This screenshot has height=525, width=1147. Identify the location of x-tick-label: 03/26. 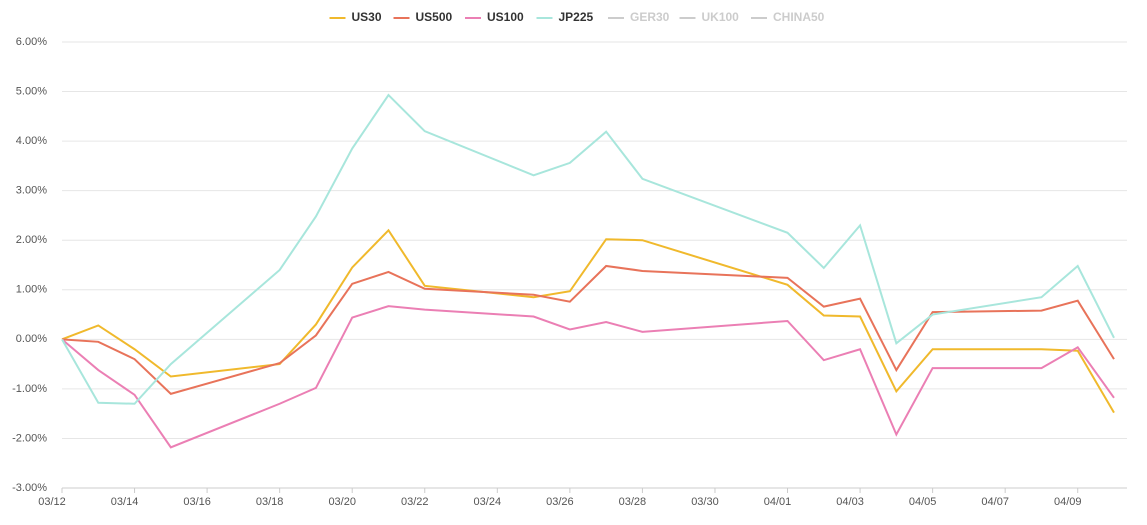
(560, 502).